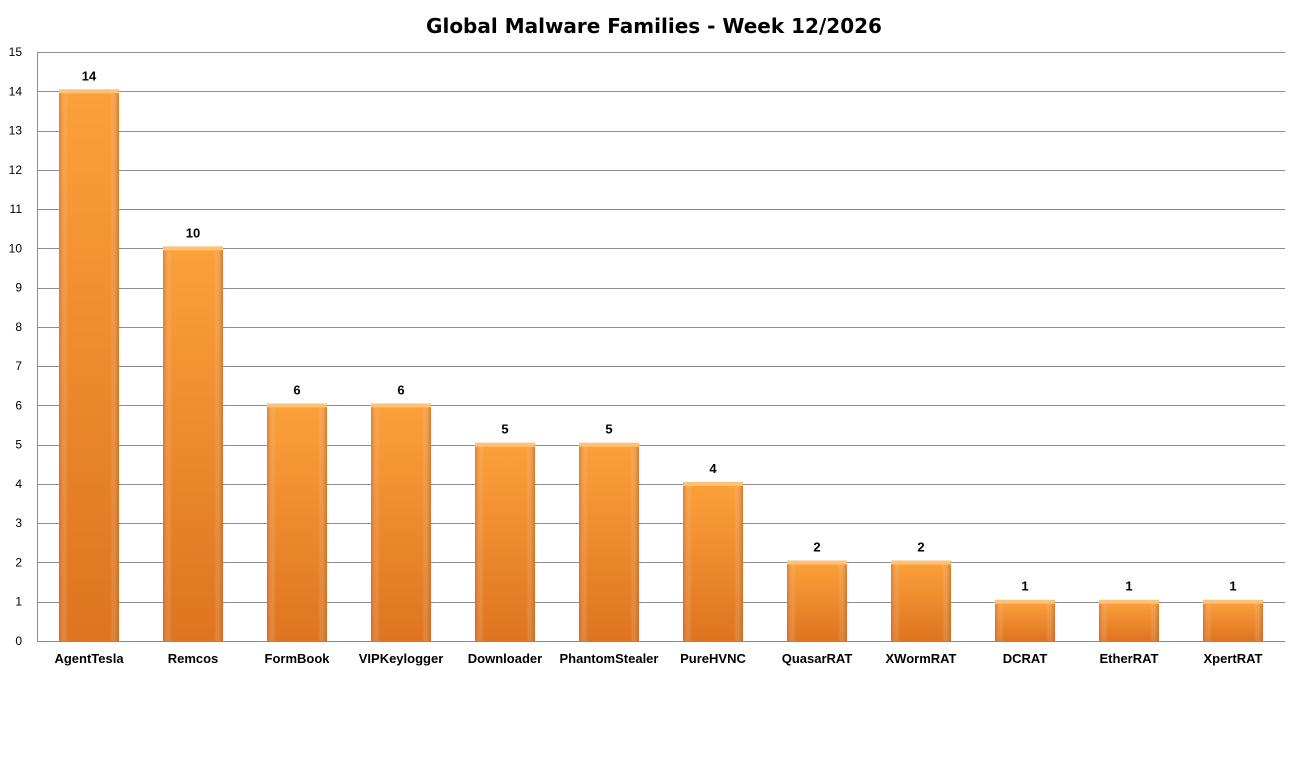 The image size is (1304, 771). Describe the element at coordinates (18, 445) in the screenshot. I see `y-tick-label: 5` at that location.